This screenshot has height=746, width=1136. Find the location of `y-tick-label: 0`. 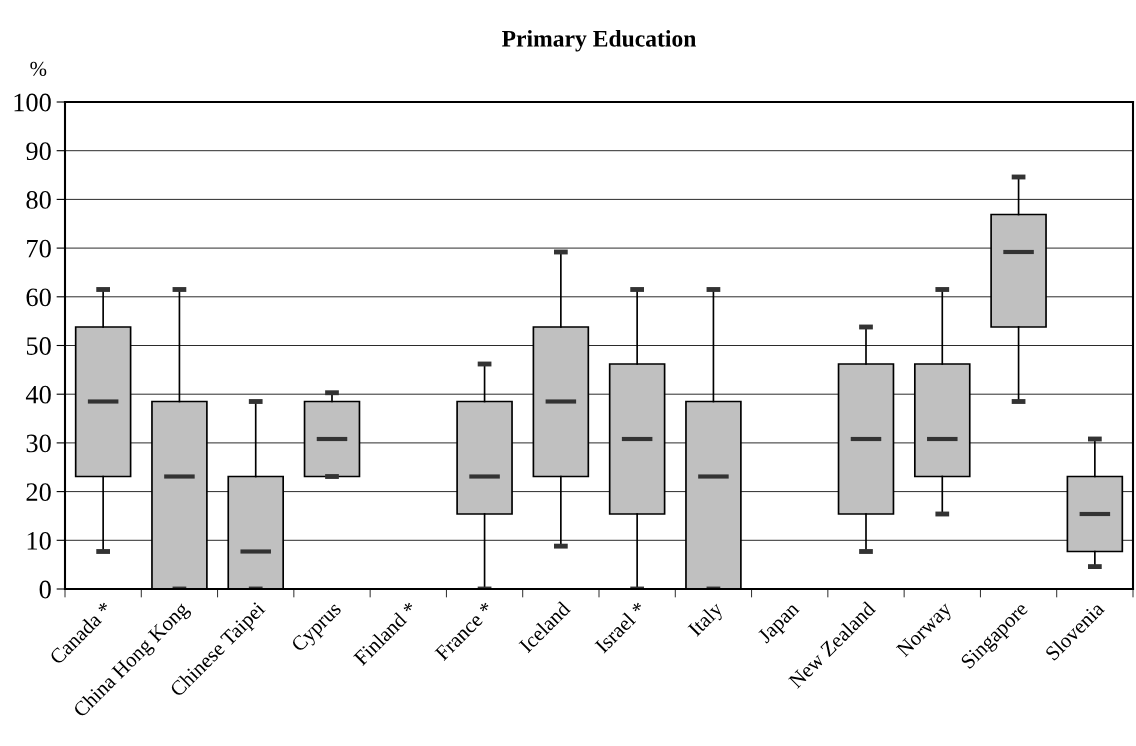

y-tick-label: 0 is located at coordinates (45, 589).